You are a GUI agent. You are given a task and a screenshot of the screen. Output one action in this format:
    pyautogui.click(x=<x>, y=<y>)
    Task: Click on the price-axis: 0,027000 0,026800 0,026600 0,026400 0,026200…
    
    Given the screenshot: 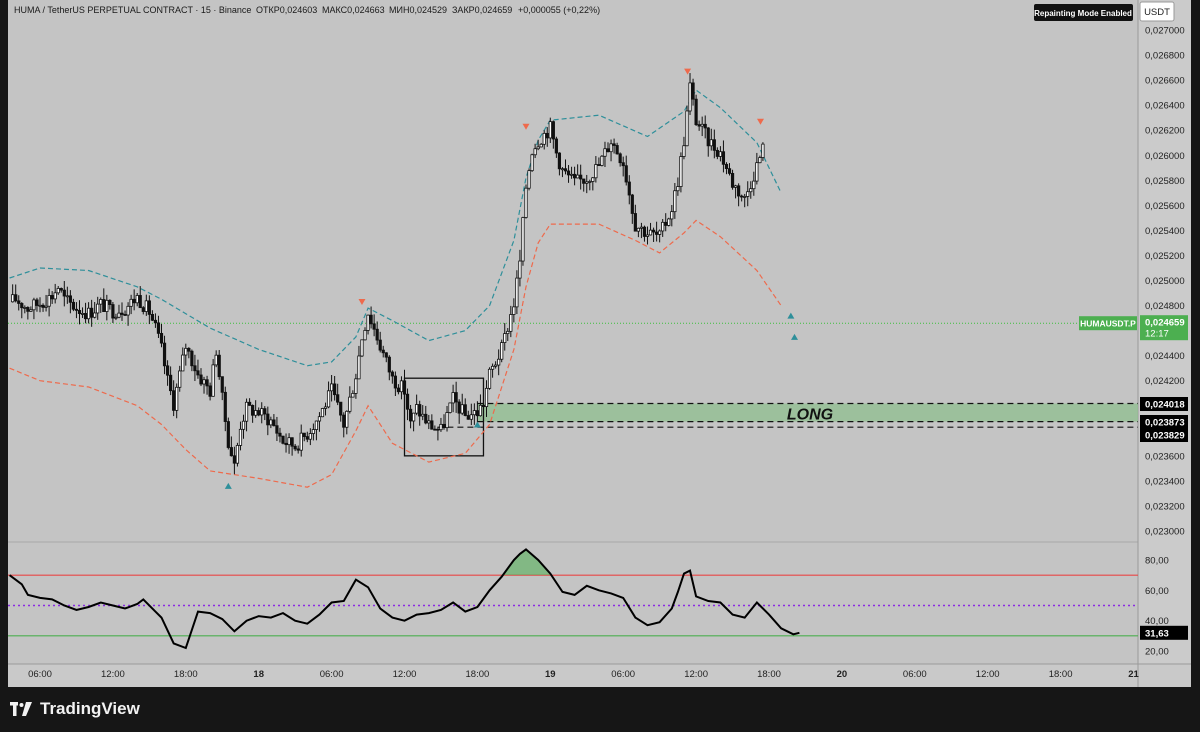 What is the action you would take?
    pyautogui.click(x=1165, y=282)
    